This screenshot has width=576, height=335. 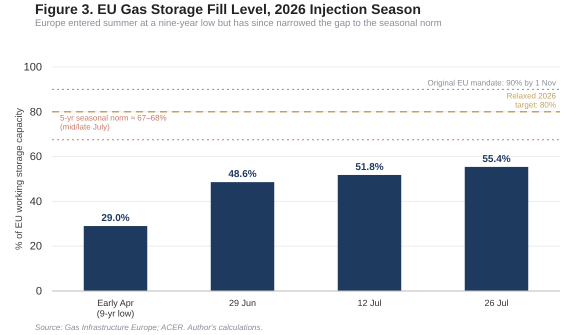 I want to click on ref-line-label: Relaxed 2026 target: 80%, so click(x=531, y=100).